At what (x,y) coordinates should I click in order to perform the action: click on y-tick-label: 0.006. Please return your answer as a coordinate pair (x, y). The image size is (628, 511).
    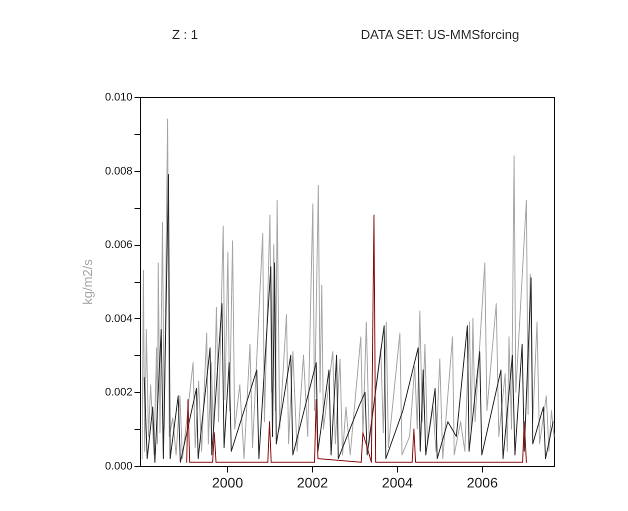
    Looking at the image, I should click on (118, 245).